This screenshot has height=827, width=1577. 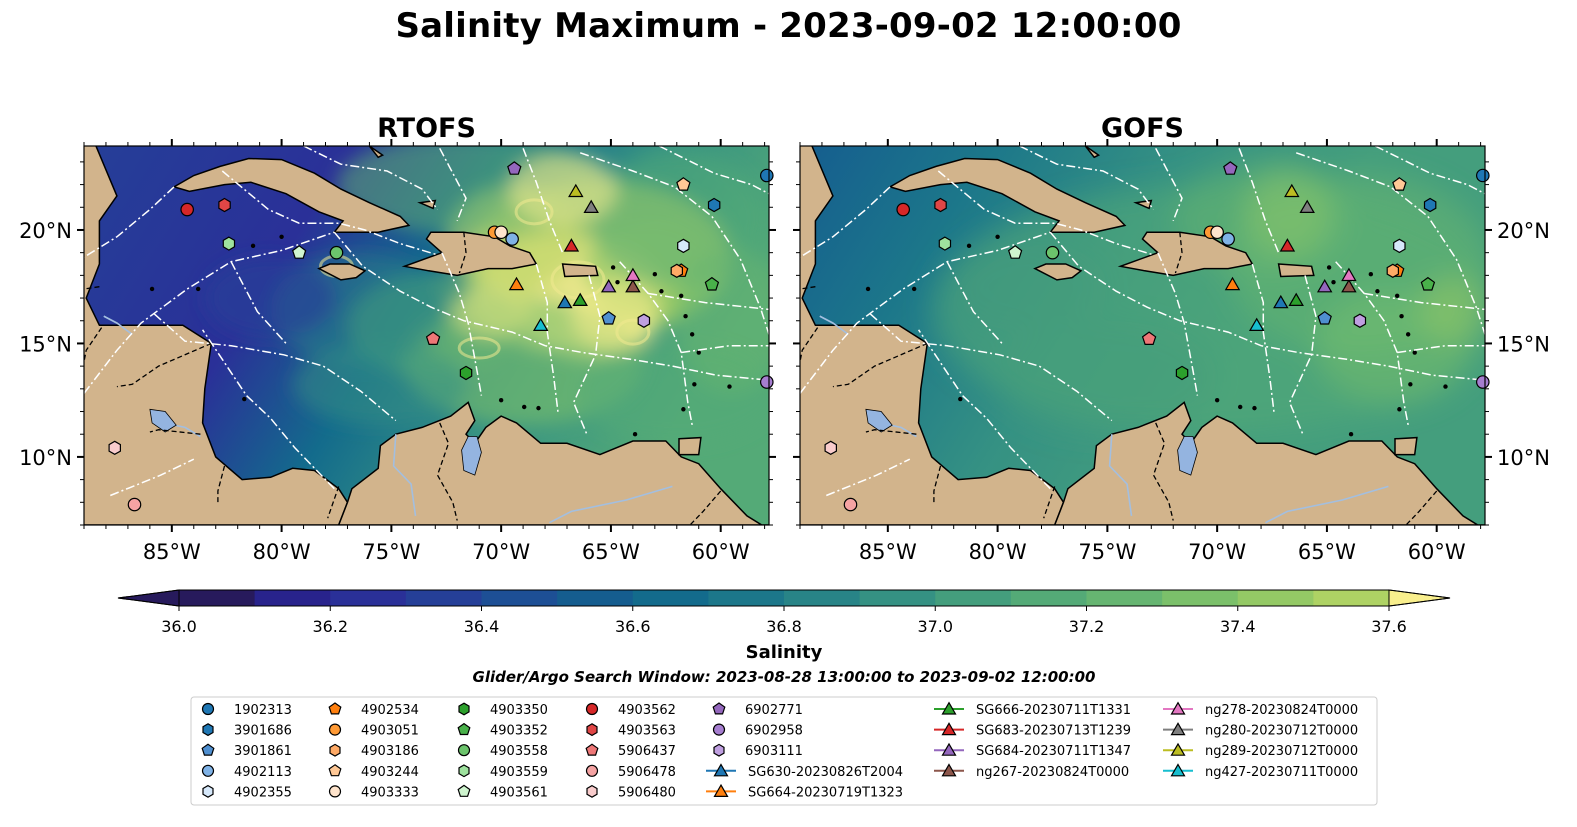 I want to click on legend-label: 6902771, so click(x=774, y=710).